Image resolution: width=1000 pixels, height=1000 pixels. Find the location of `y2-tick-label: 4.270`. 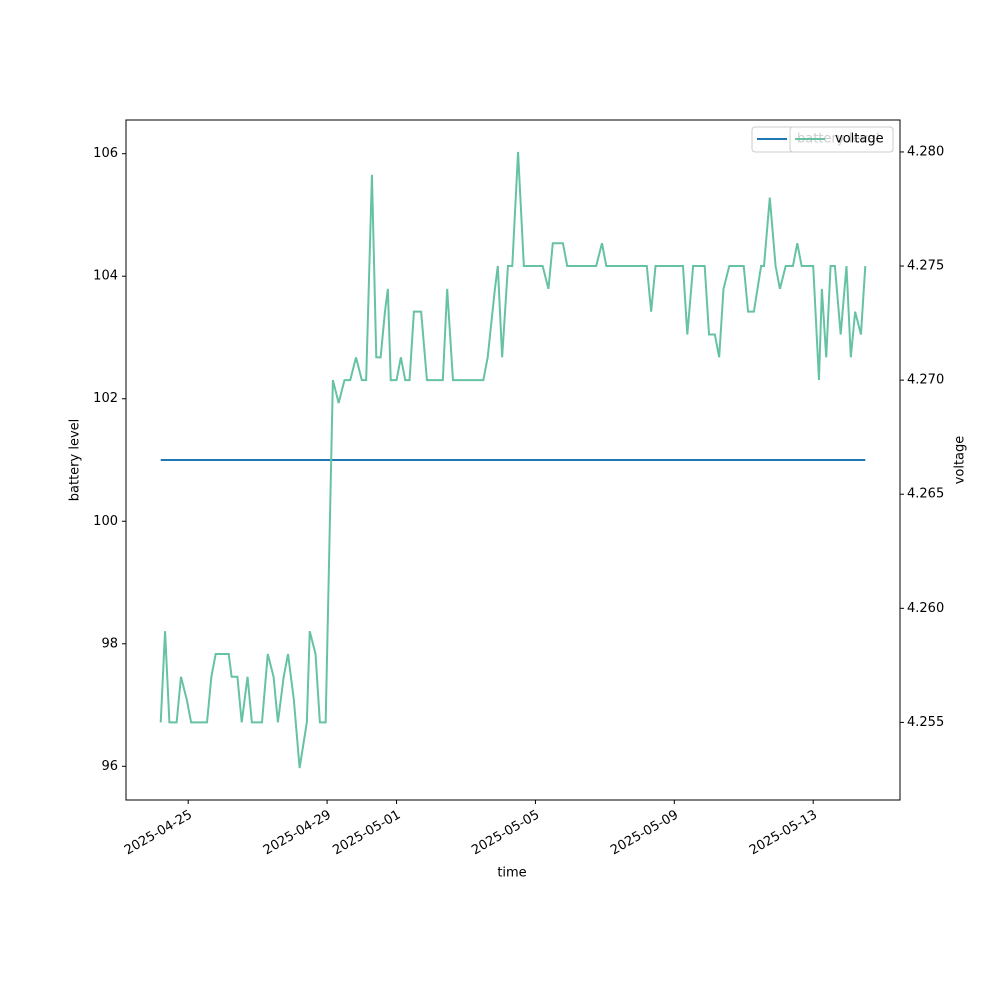

y2-tick-label: 4.270 is located at coordinates (925, 380).